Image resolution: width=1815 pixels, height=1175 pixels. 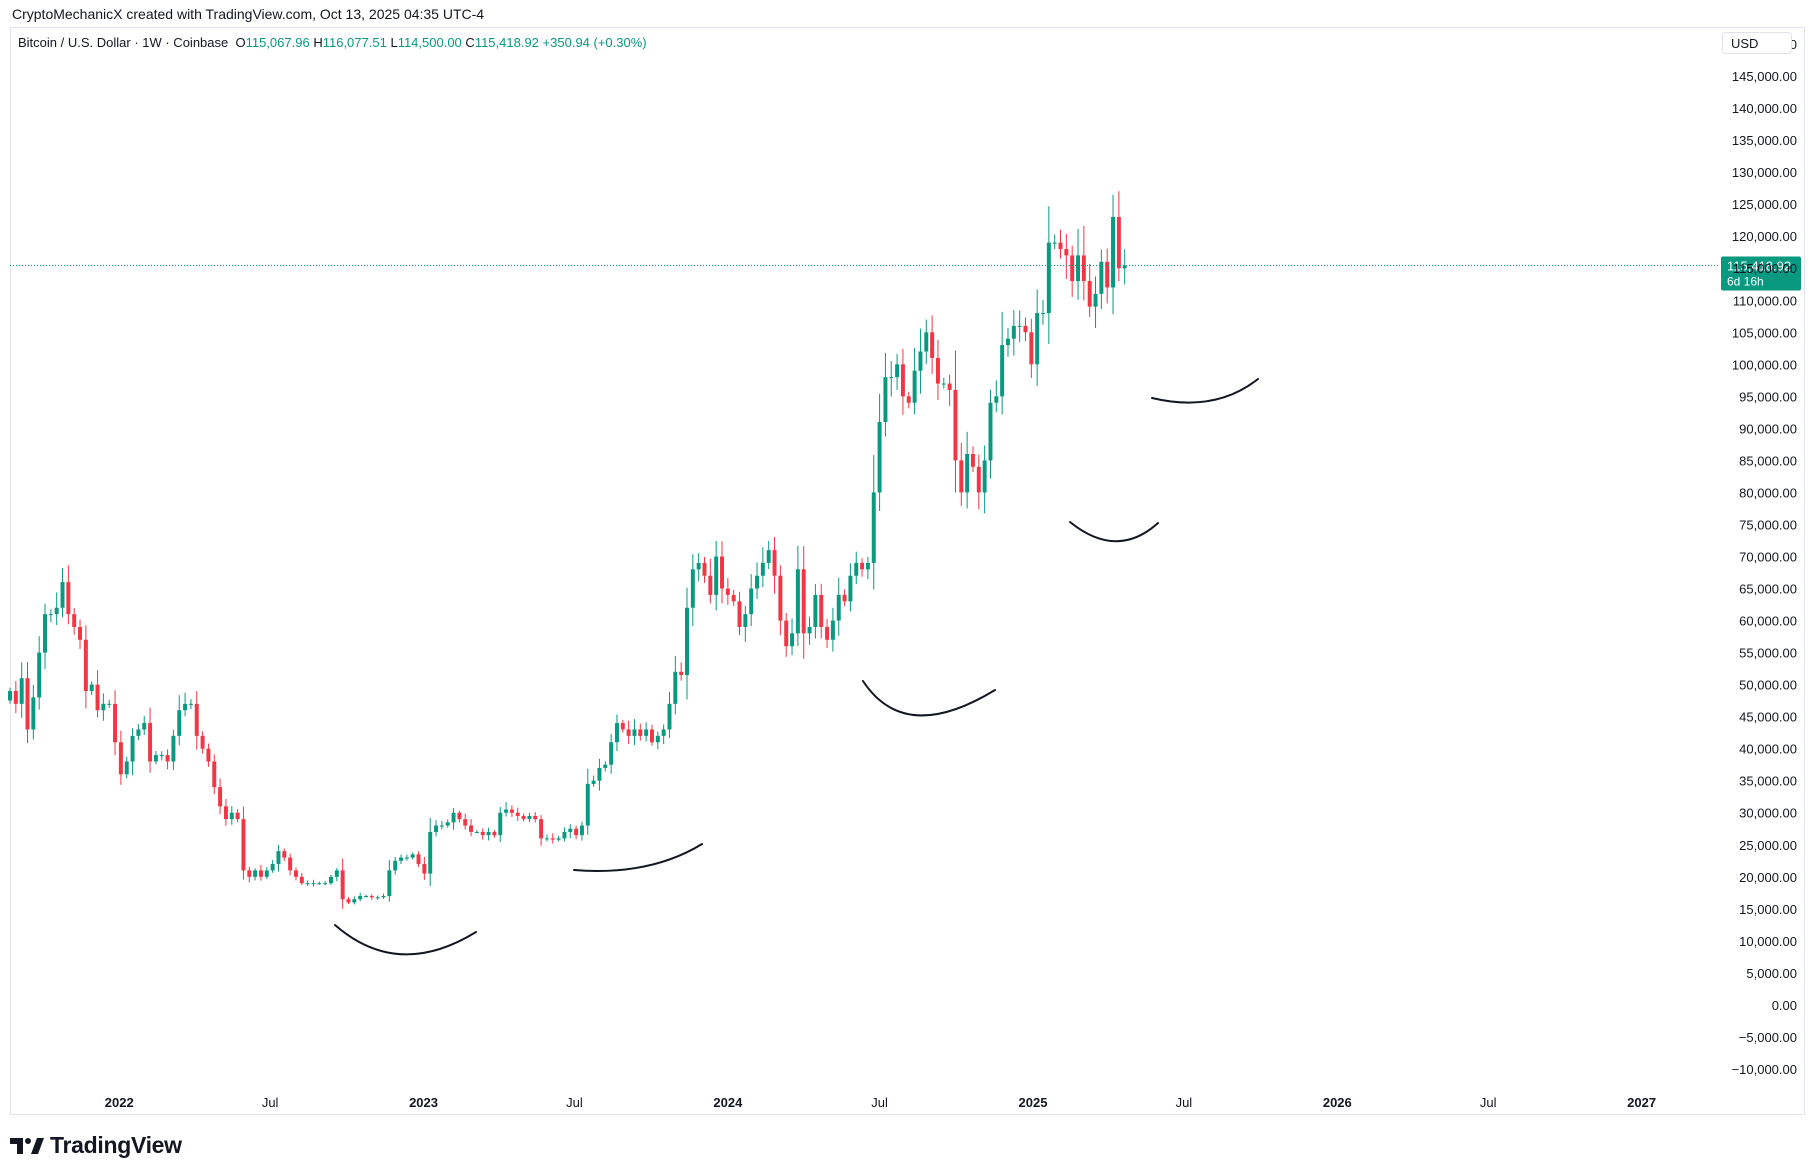 What do you see at coordinates (880, 1102) in the screenshot?
I see `time-axis: 2022 Jul 2023 Jul 2024 Jul 2025 Jul 2026 Jul 2027` at bounding box center [880, 1102].